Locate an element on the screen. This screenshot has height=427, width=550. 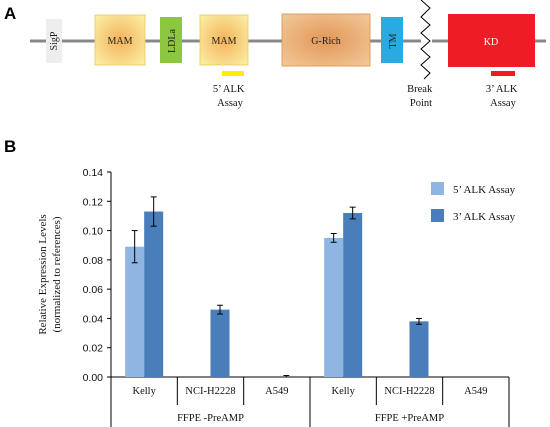
group-label: FFPE +PreAMP is located at coordinates (409, 418).